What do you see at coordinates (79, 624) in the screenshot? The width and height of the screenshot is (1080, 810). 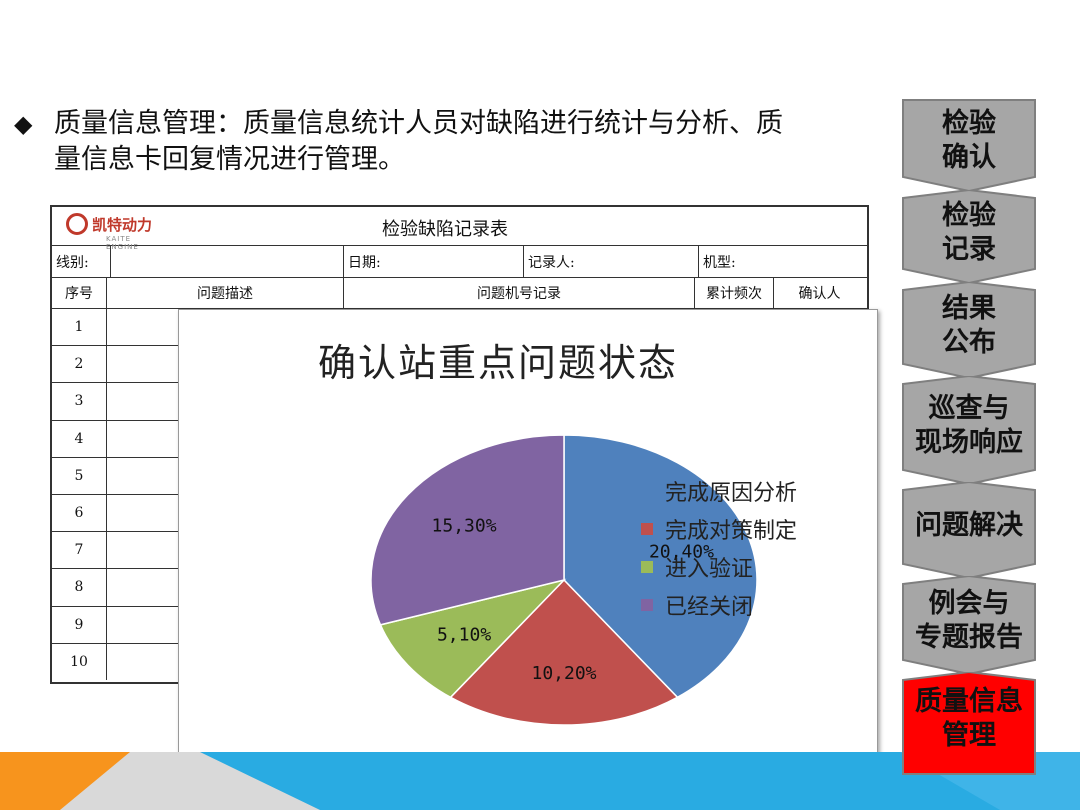 I see `row-number: 9` at bounding box center [79, 624].